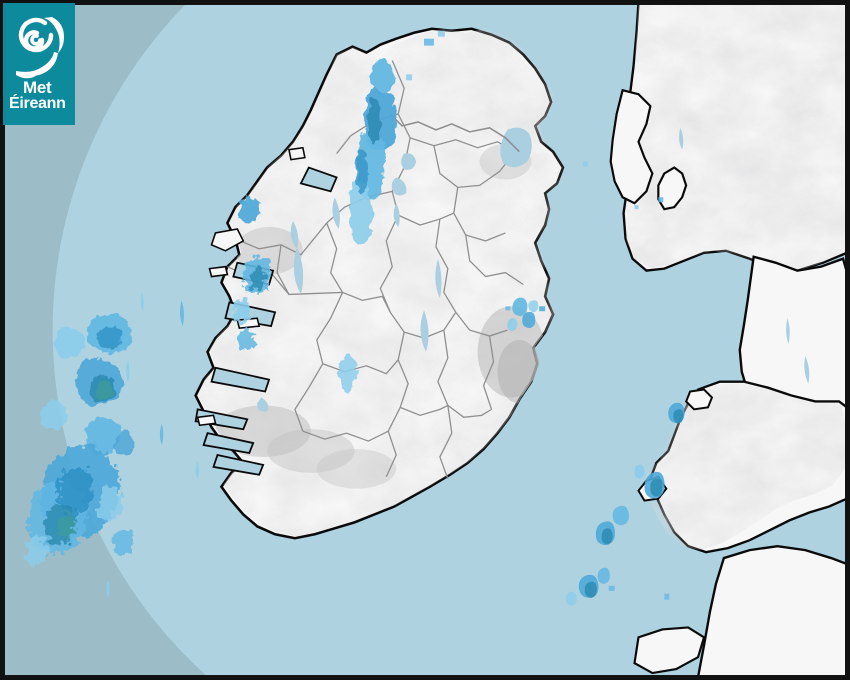 This screenshot has width=850, height=680. I want to click on lake-killarney, so click(263, 404).